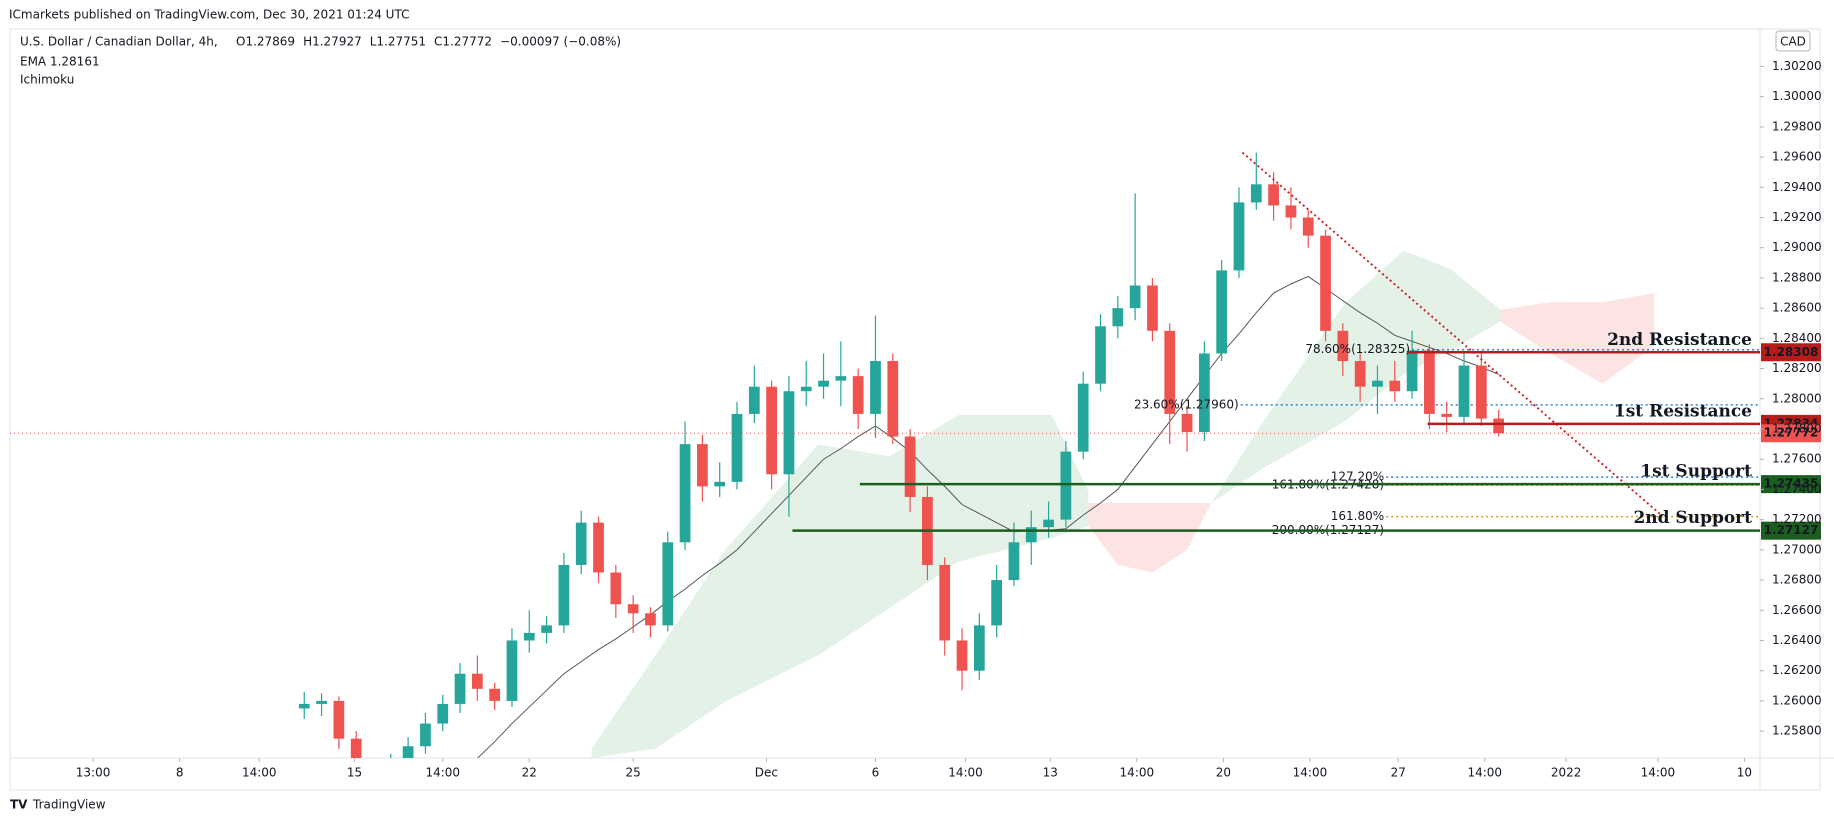 This screenshot has height=821, width=1834. What do you see at coordinates (119, 42) in the screenshot?
I see `symbol: U.S. Dollar / Canadian Dollar, 4h,` at bounding box center [119, 42].